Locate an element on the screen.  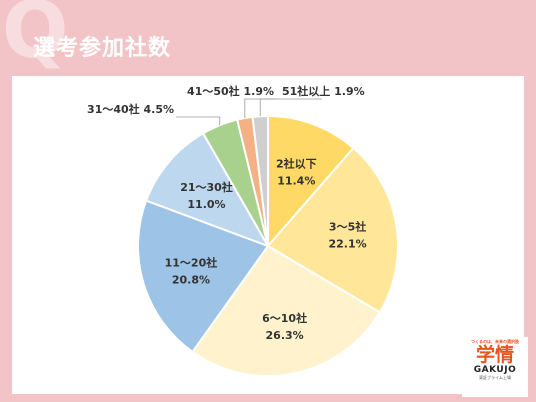
logo-name: GAKUJO is located at coordinates (495, 370).